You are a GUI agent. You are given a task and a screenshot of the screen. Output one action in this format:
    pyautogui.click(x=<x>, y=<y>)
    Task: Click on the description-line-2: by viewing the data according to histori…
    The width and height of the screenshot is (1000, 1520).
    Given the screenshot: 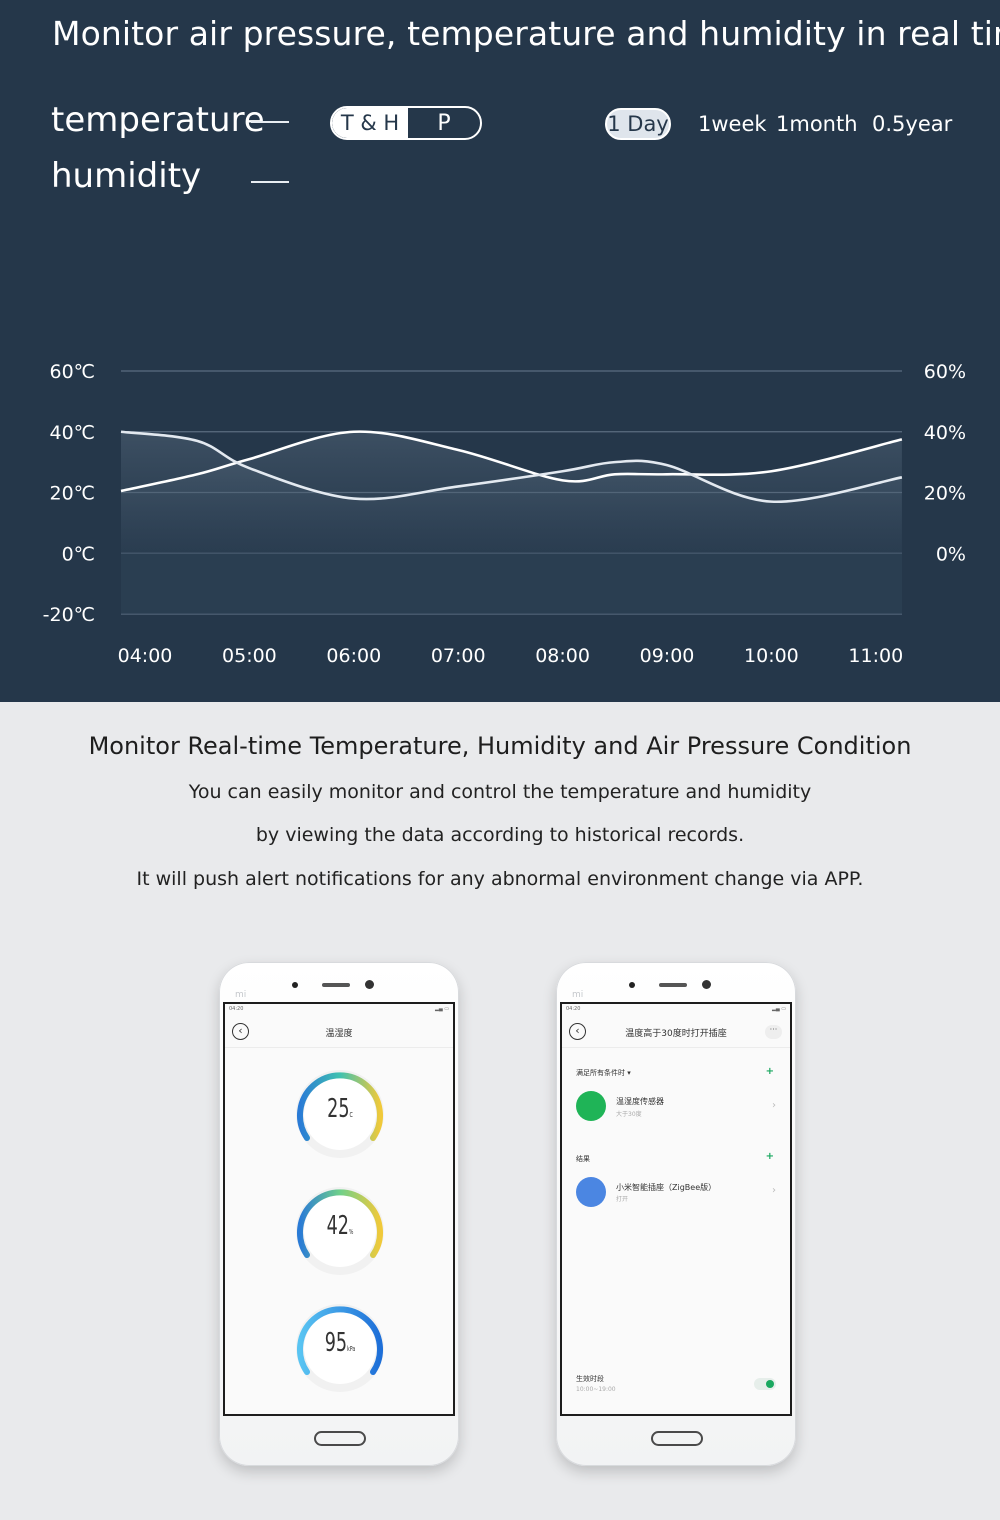 What is the action you would take?
    pyautogui.click(x=500, y=835)
    